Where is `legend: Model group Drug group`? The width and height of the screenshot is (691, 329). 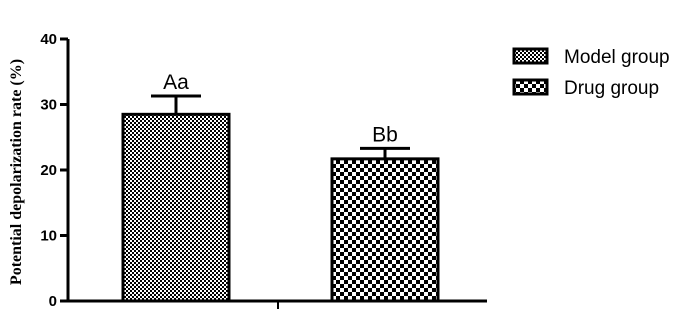
legend: Model group Drug group is located at coordinates (591, 73).